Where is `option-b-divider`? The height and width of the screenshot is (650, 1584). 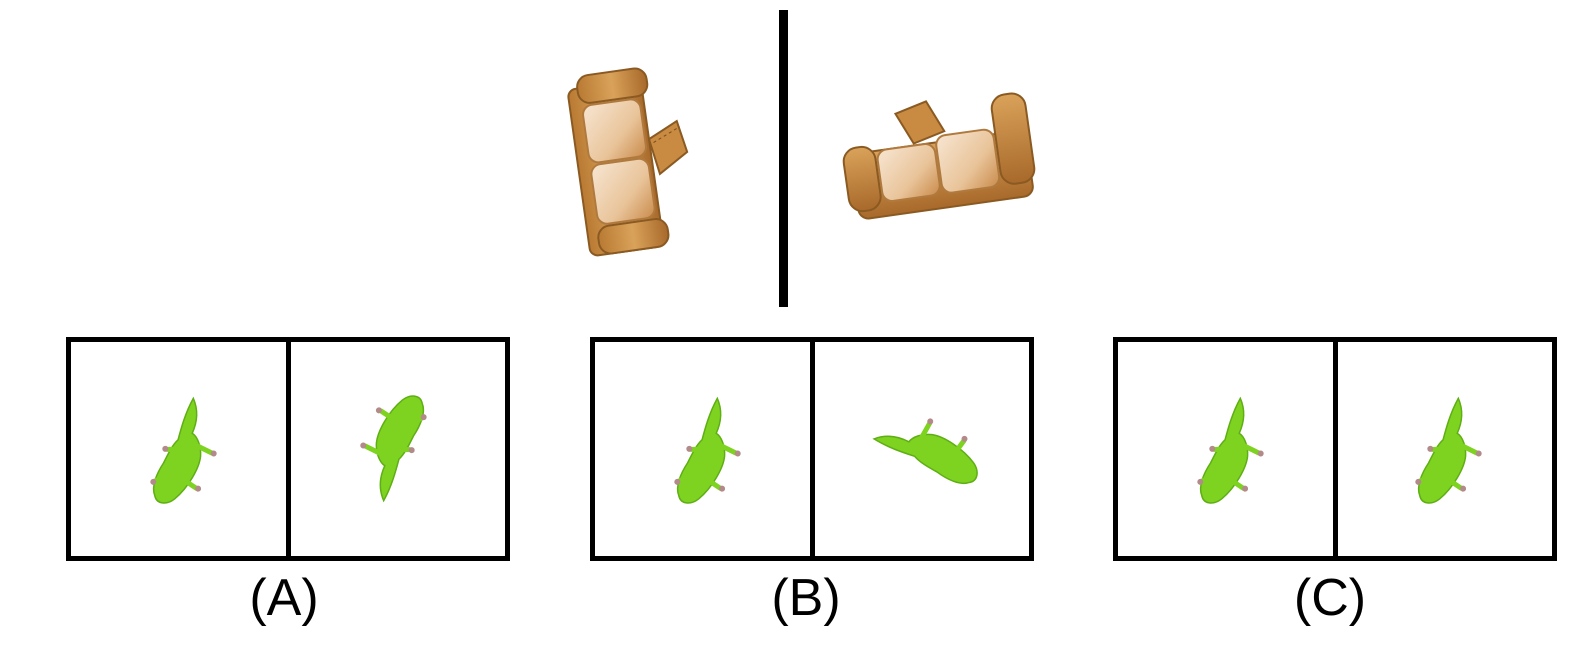 option-b-divider is located at coordinates (812, 449).